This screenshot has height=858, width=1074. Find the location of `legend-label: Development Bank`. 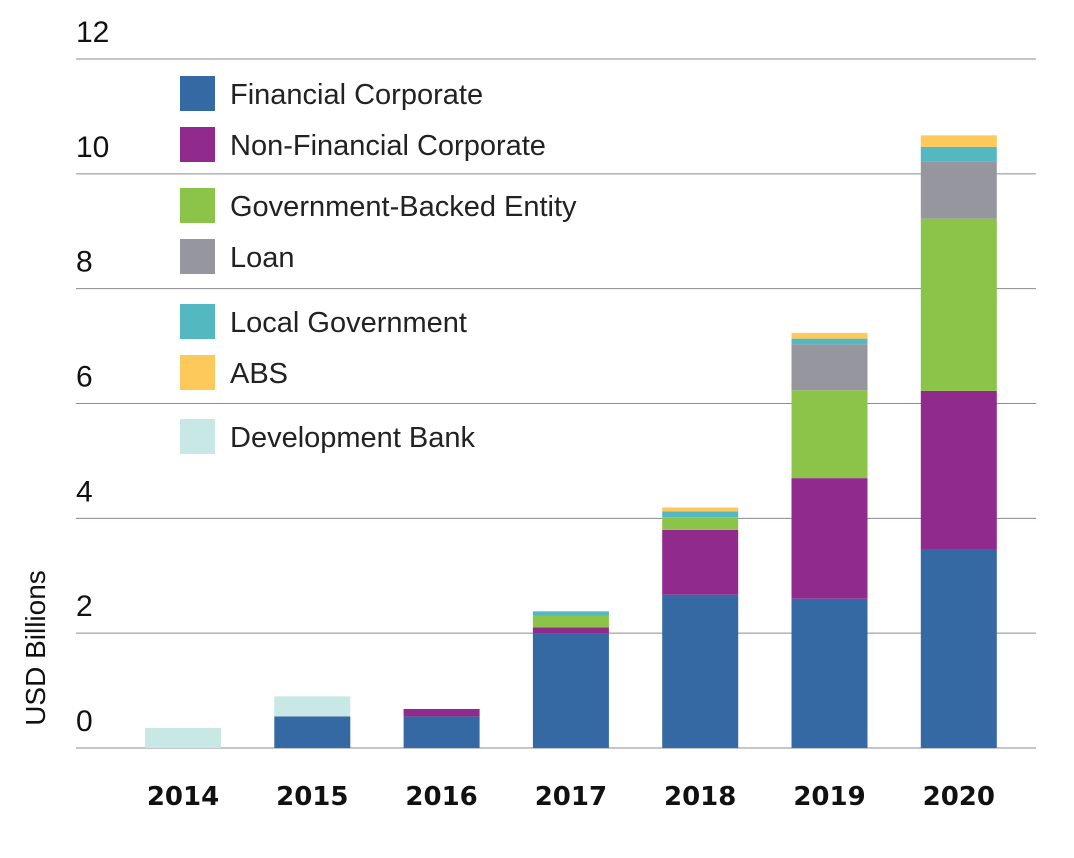

legend-label: Development Bank is located at coordinates (353, 438).